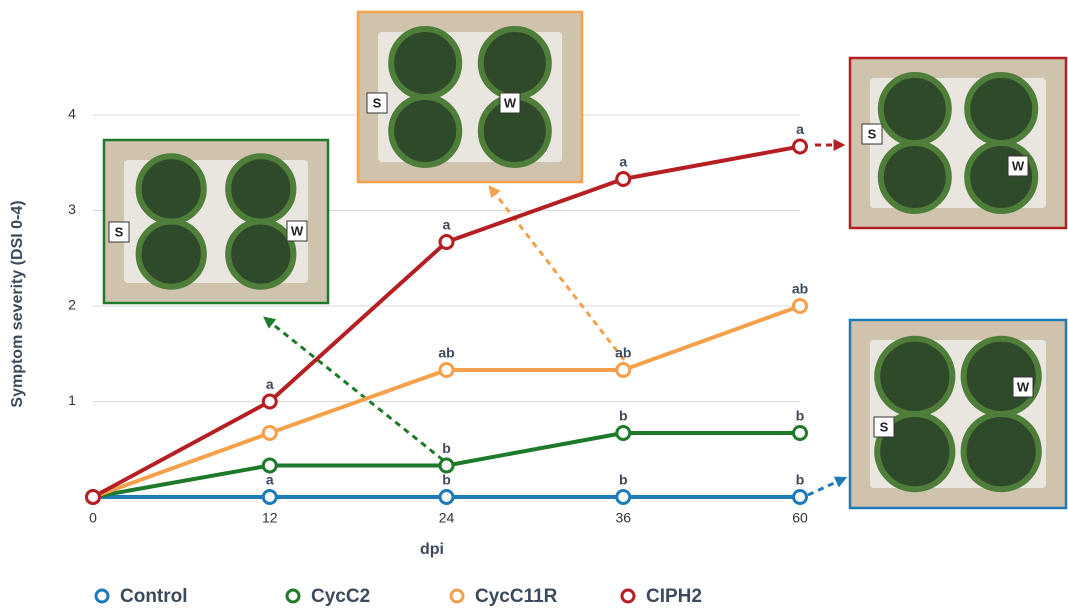 The image size is (1068, 610). I want to click on y-tick-label: 3, so click(72, 209).